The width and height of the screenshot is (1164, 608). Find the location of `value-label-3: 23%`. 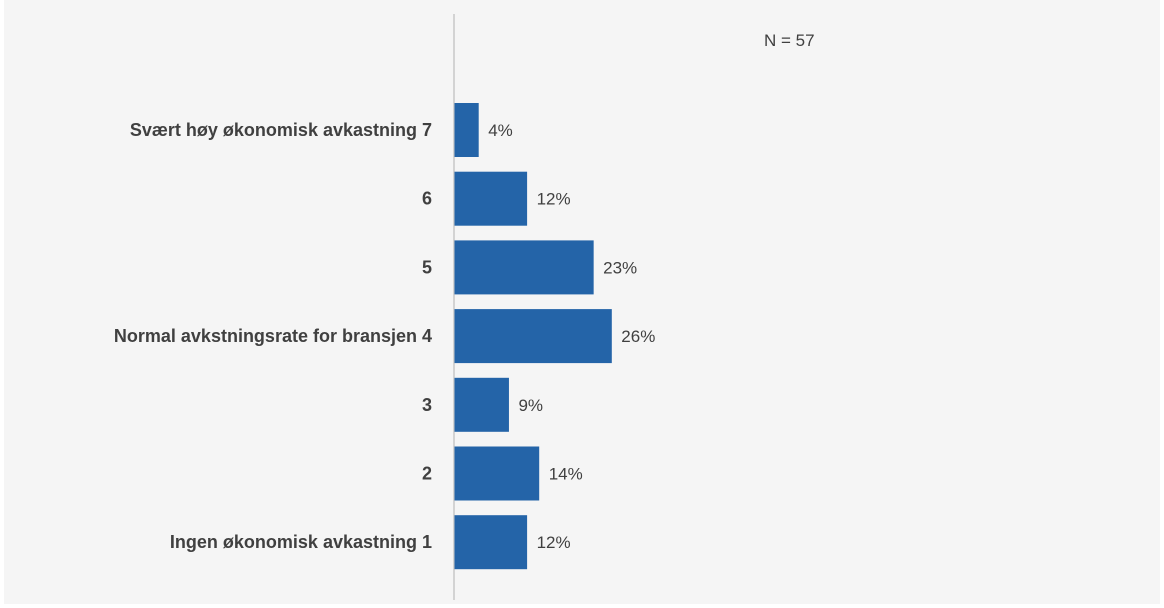

value-label-3: 23% is located at coordinates (620, 267).